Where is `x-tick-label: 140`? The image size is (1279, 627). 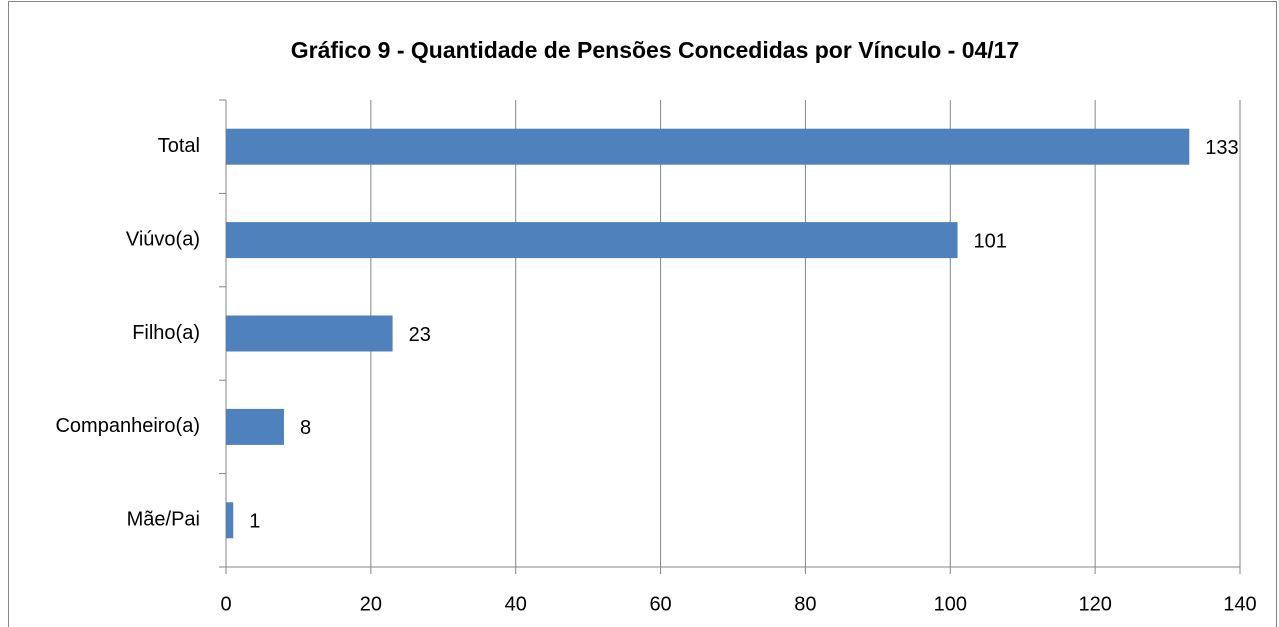
x-tick-label: 140 is located at coordinates (1239, 604).